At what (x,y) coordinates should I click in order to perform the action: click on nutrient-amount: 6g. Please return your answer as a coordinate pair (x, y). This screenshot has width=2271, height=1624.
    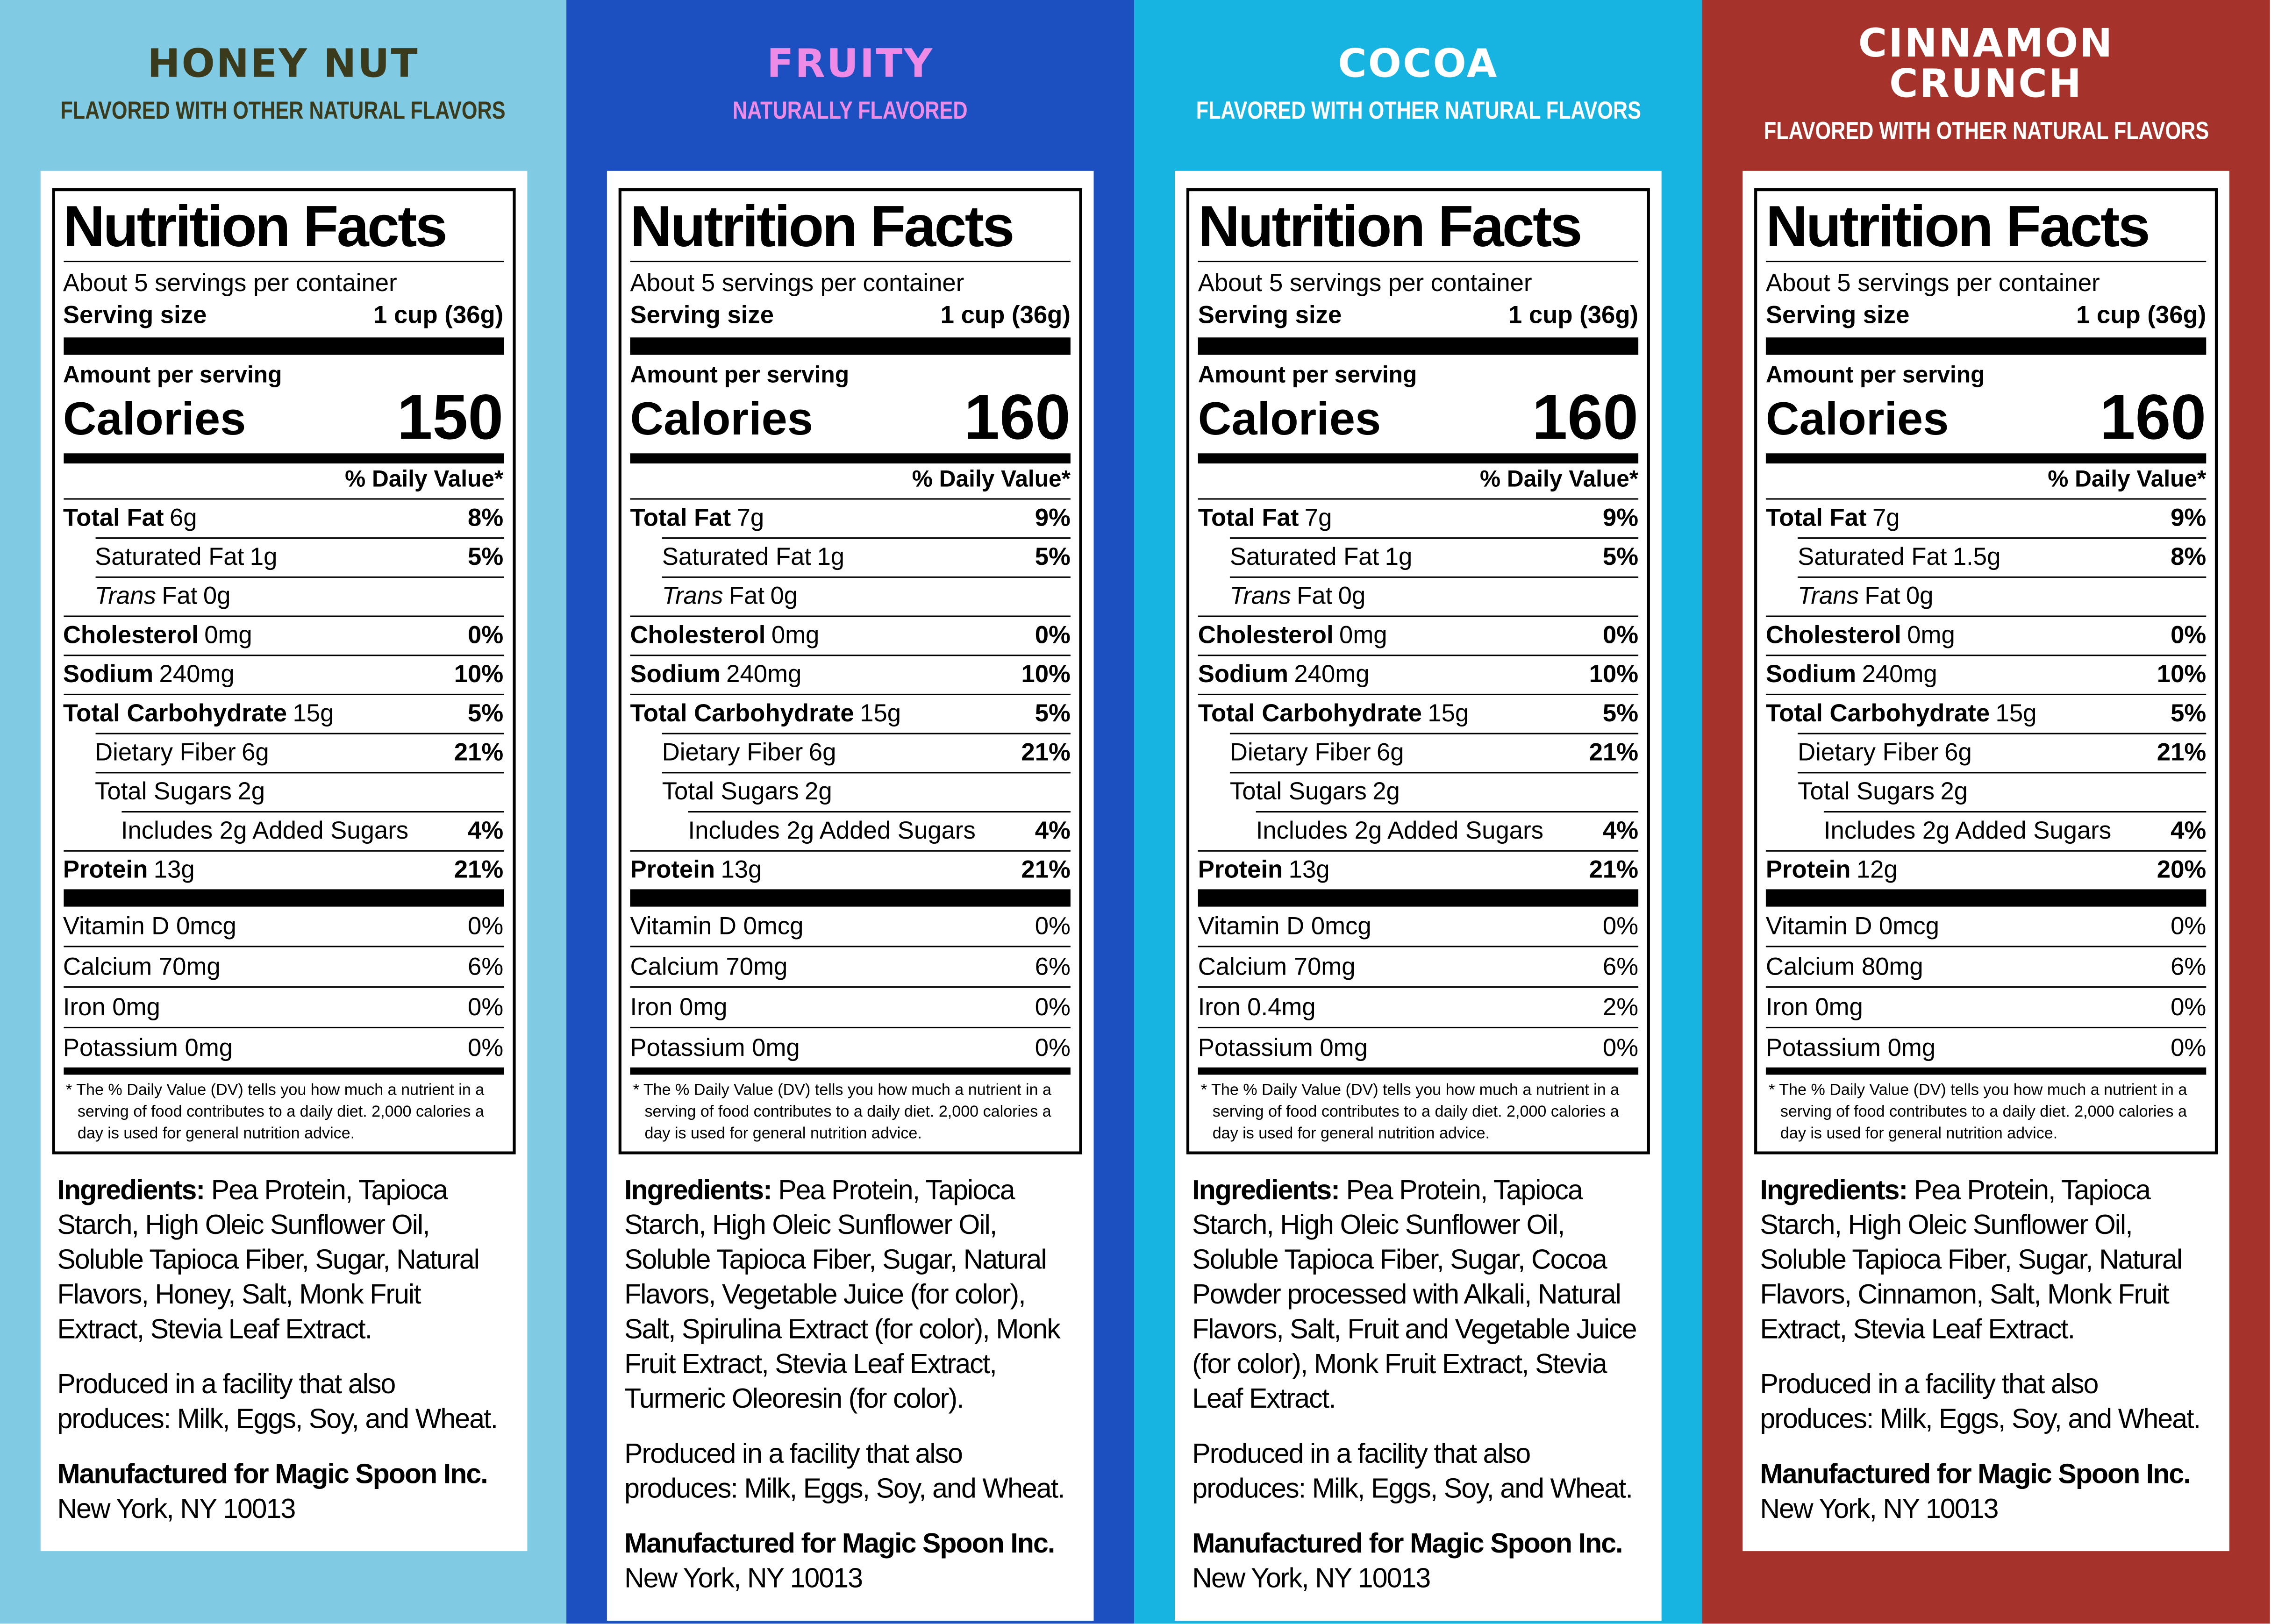
    Looking at the image, I should click on (1390, 752).